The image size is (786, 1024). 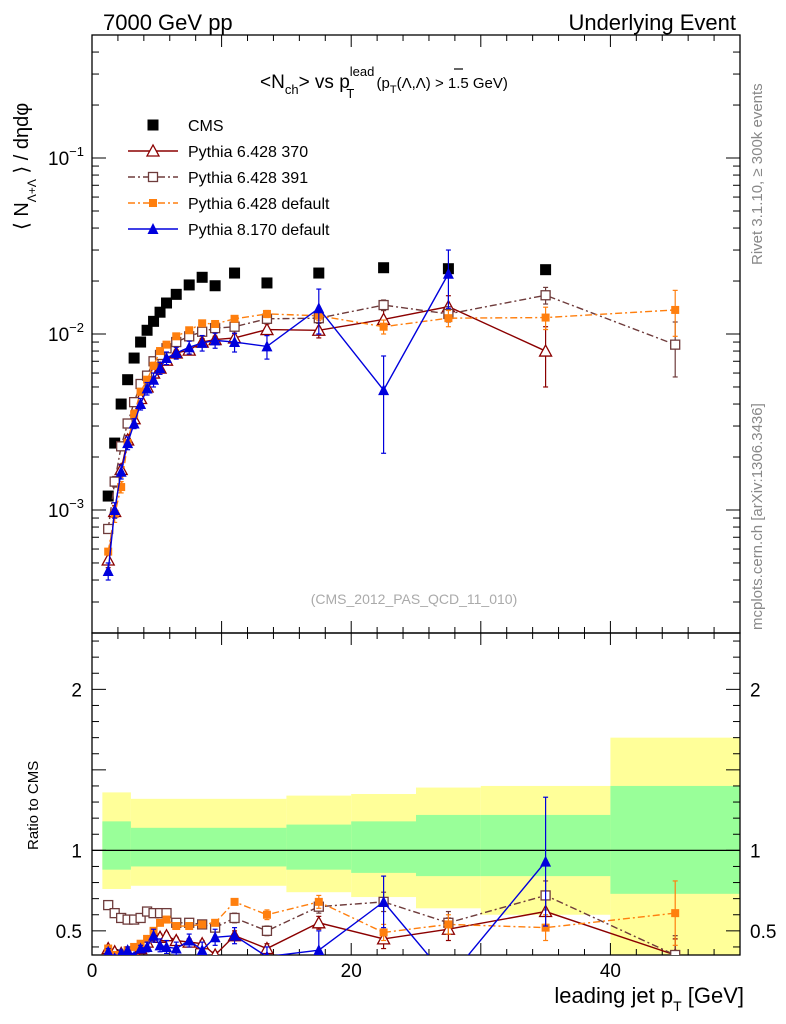 I want to click on x-axis-label-sub: T, so click(x=677, y=1006).